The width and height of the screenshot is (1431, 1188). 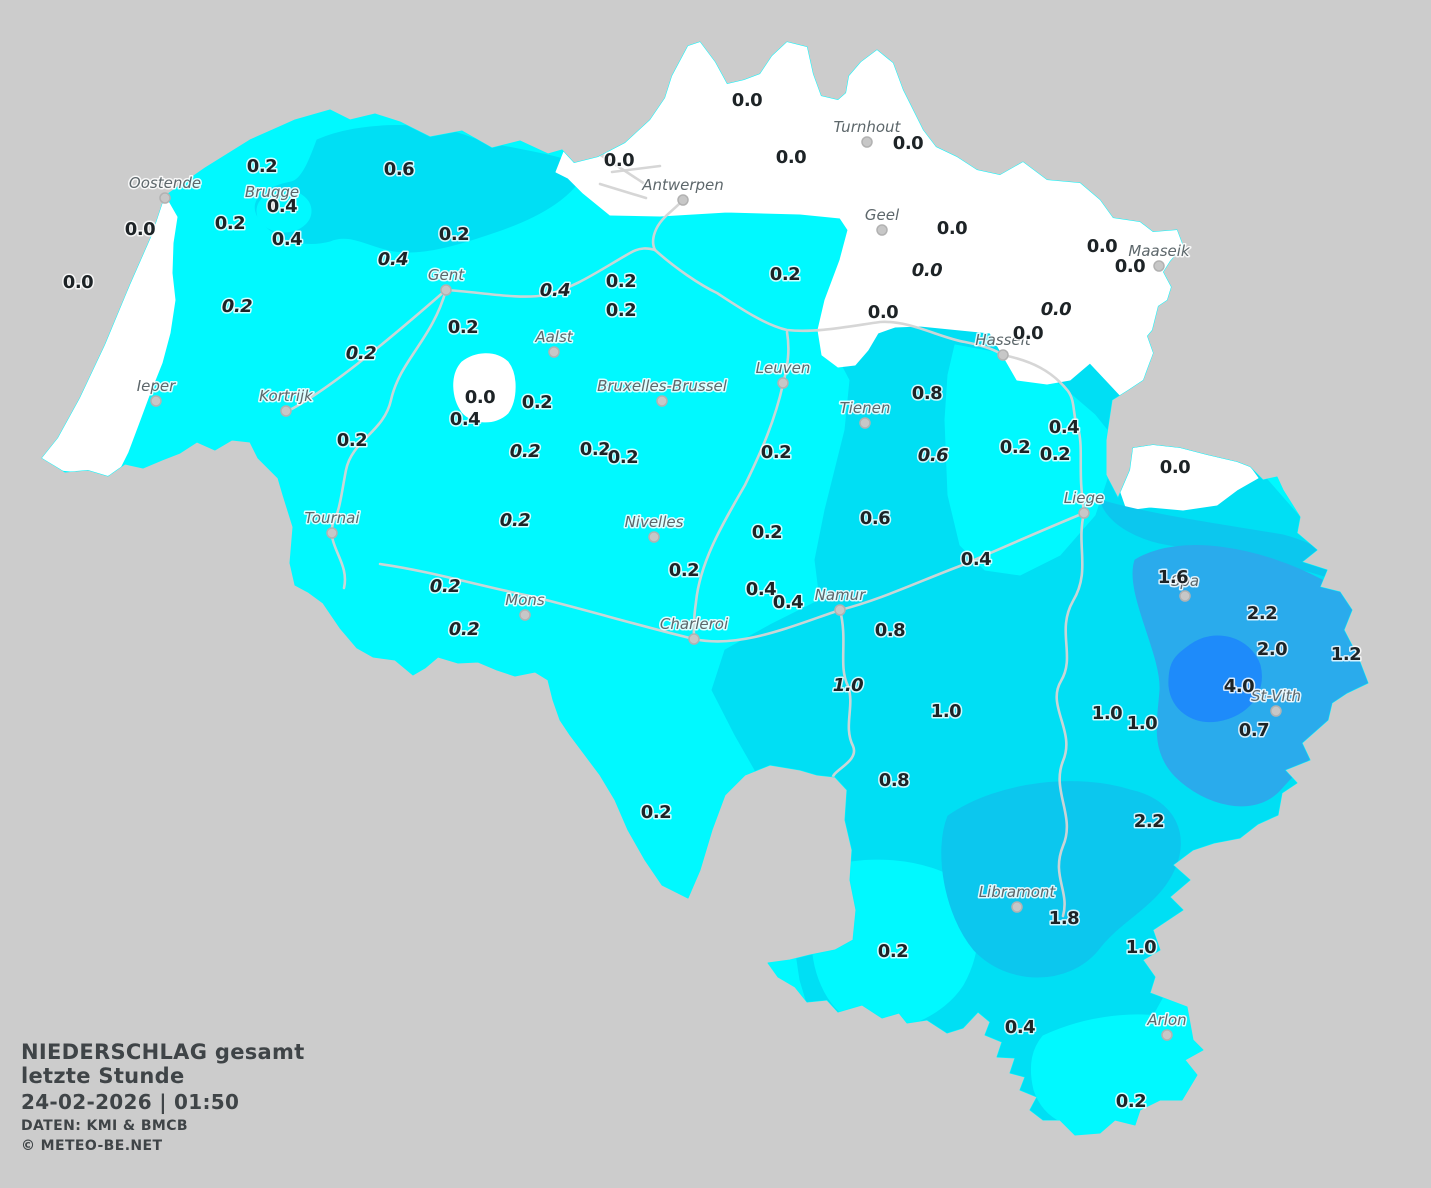 I want to click on river-meuse-south, so click(x=843, y=694).